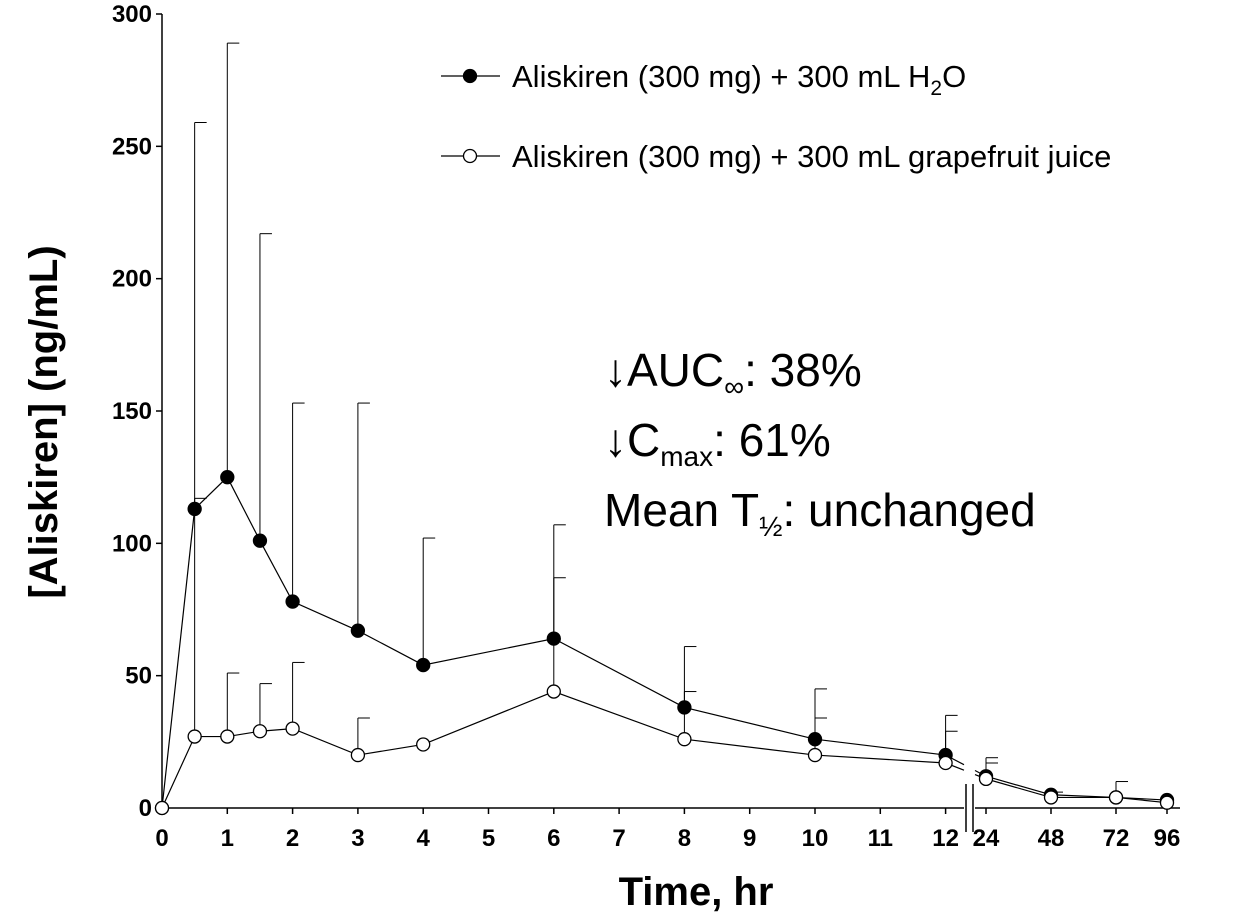  I want to click on x-tick-label: 96, so click(1167, 838).